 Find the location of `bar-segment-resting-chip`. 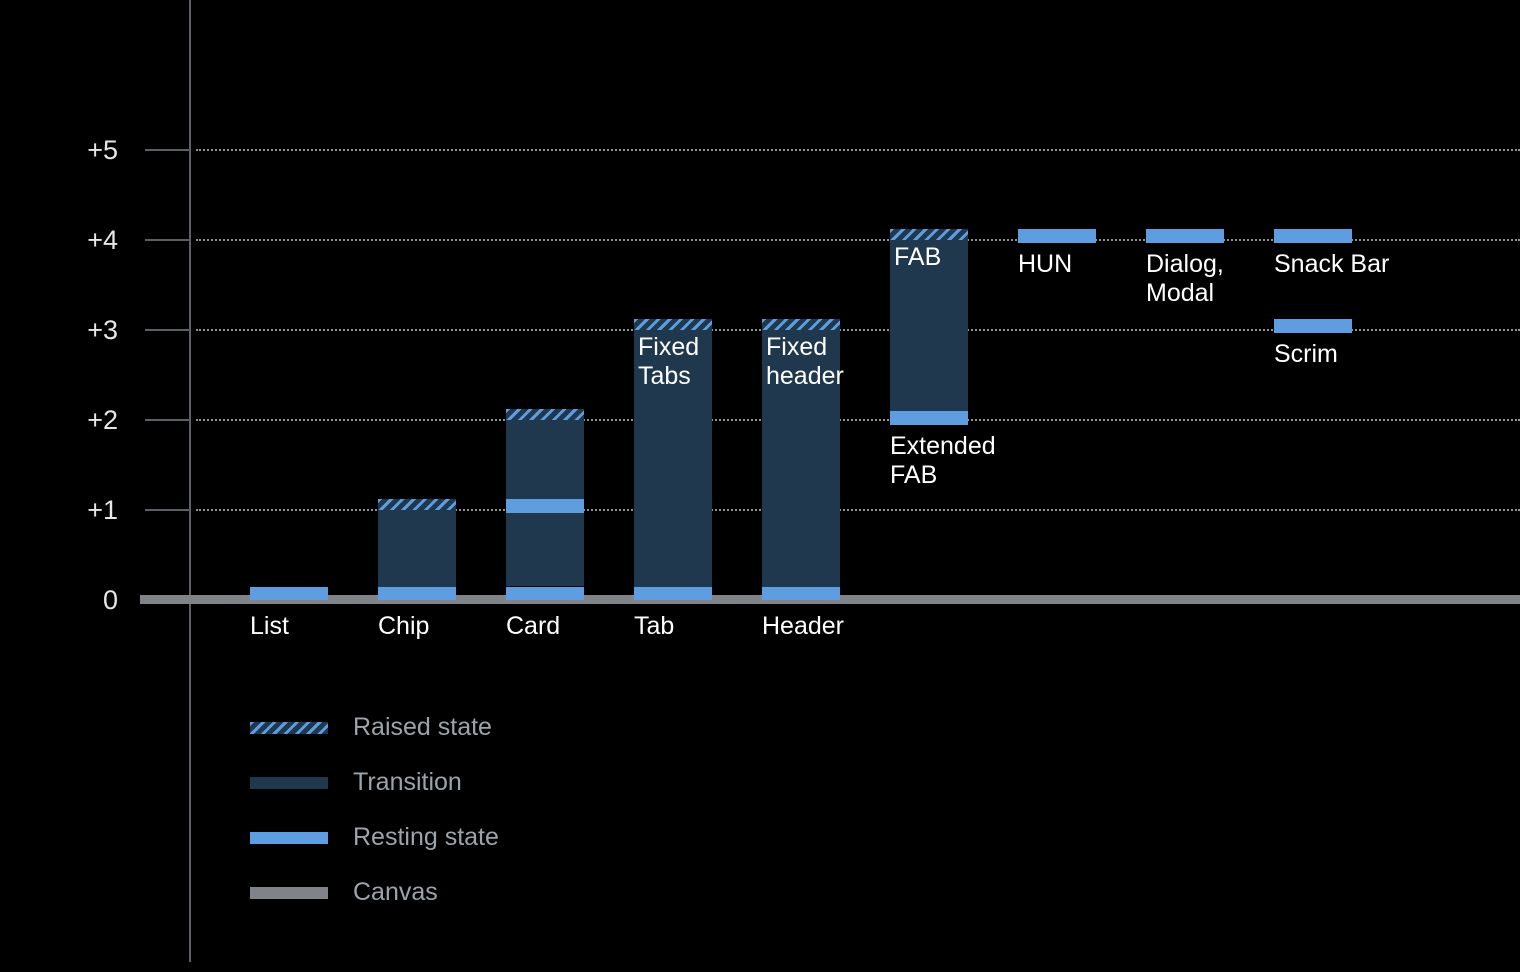

bar-segment-resting-chip is located at coordinates (417, 593).